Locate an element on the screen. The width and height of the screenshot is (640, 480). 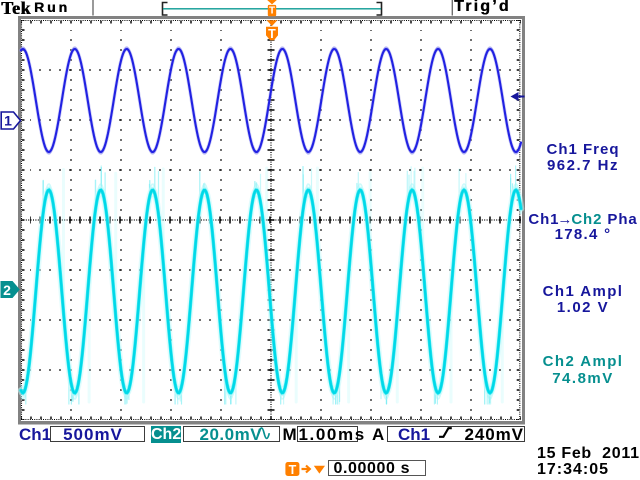
svg-text: 1 is located at coordinates (8, 121).